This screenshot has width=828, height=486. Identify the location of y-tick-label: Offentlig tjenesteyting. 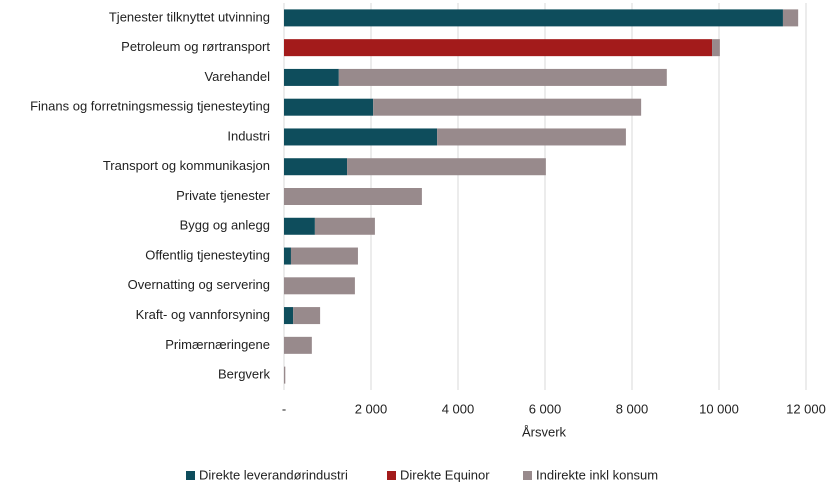
(207, 254).